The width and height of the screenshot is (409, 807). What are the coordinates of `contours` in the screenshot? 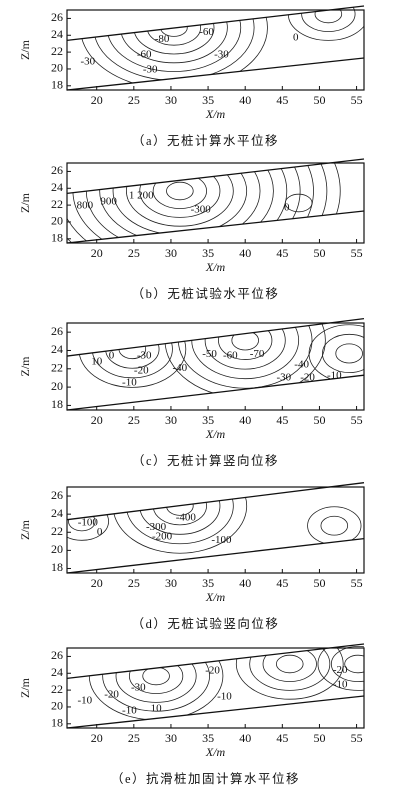 It's located at (214, 518).